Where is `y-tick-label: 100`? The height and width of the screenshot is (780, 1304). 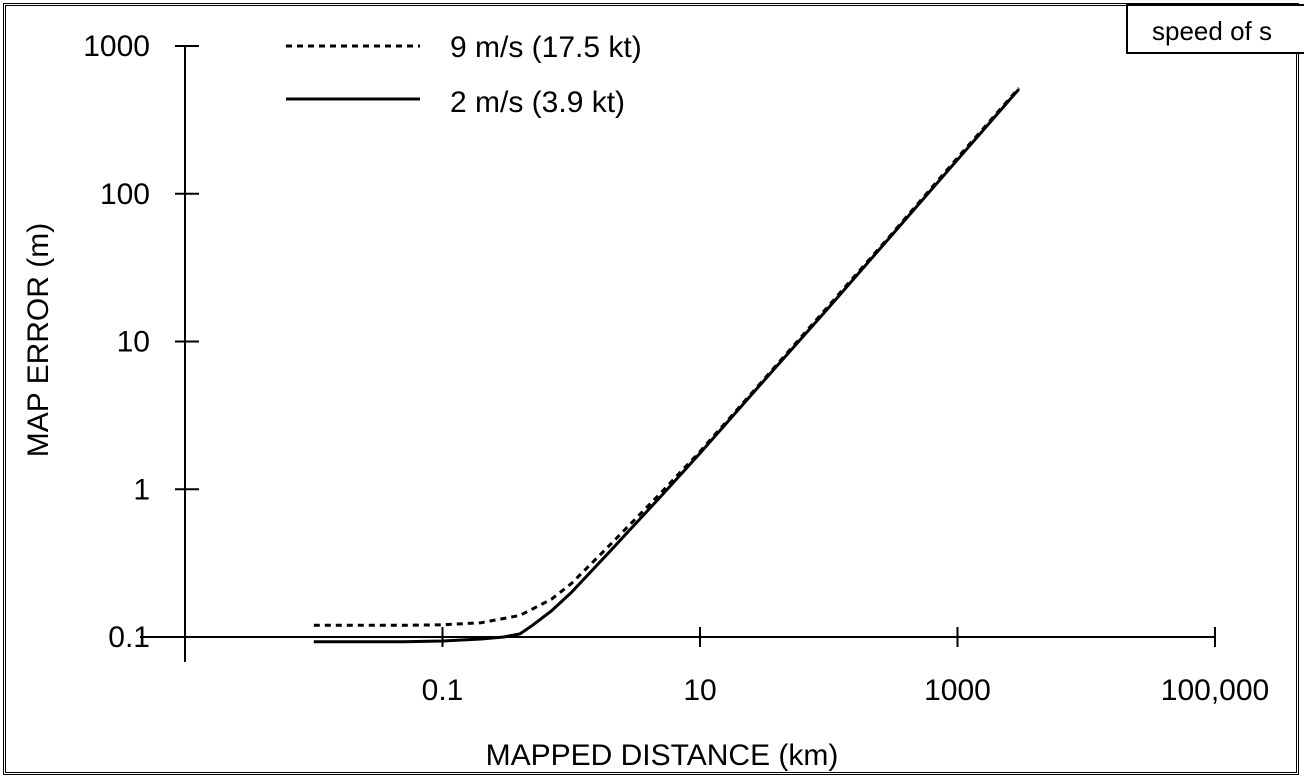
y-tick-label: 100 is located at coordinates (125, 194).